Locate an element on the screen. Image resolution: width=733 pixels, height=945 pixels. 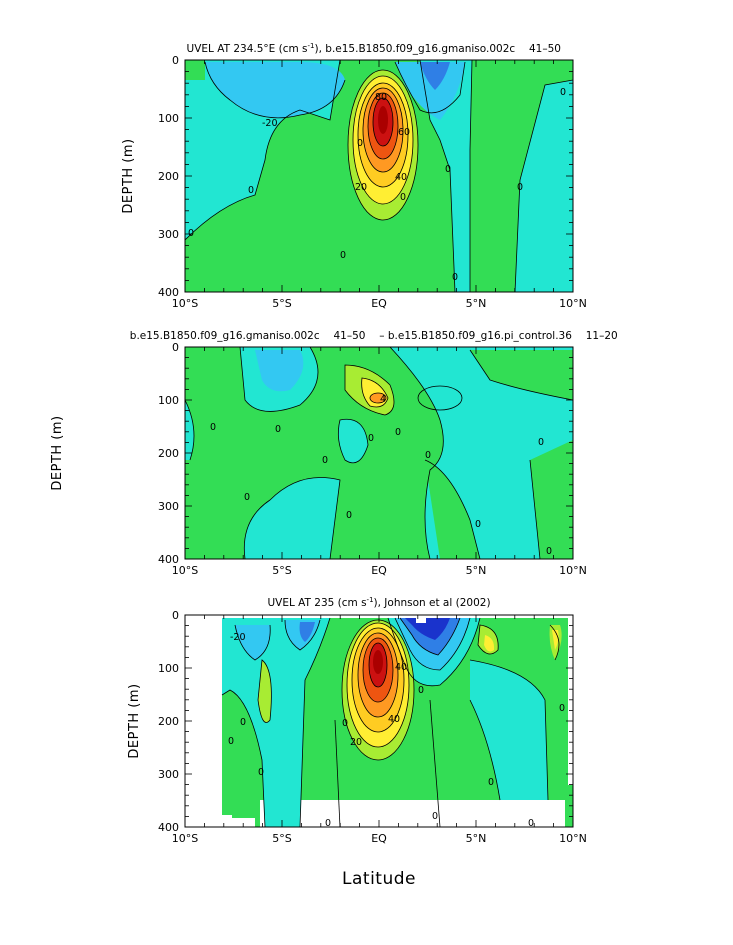
panel-3-ylabel: DEPTH (m) is located at coordinates (134, 720).